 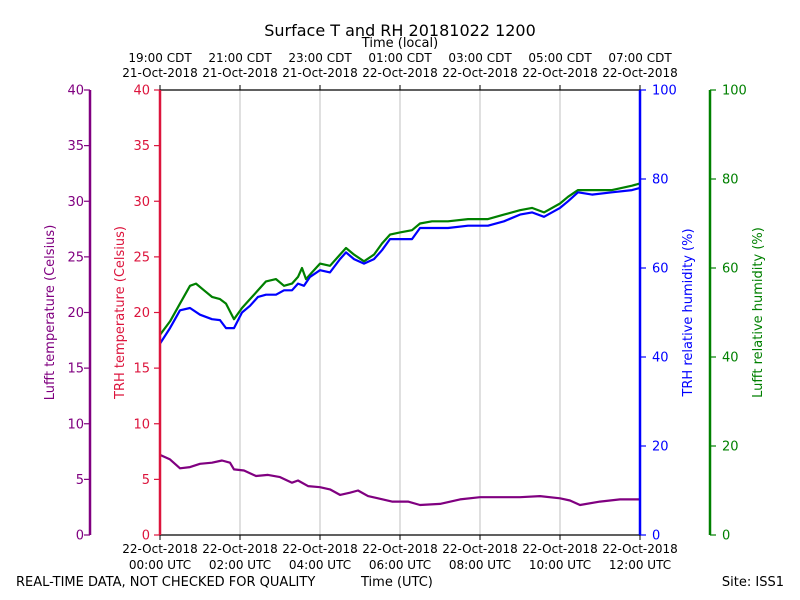 What do you see at coordinates (640, 58) in the screenshot?
I see `top-tick-label-time: 07:00 CDT` at bounding box center [640, 58].